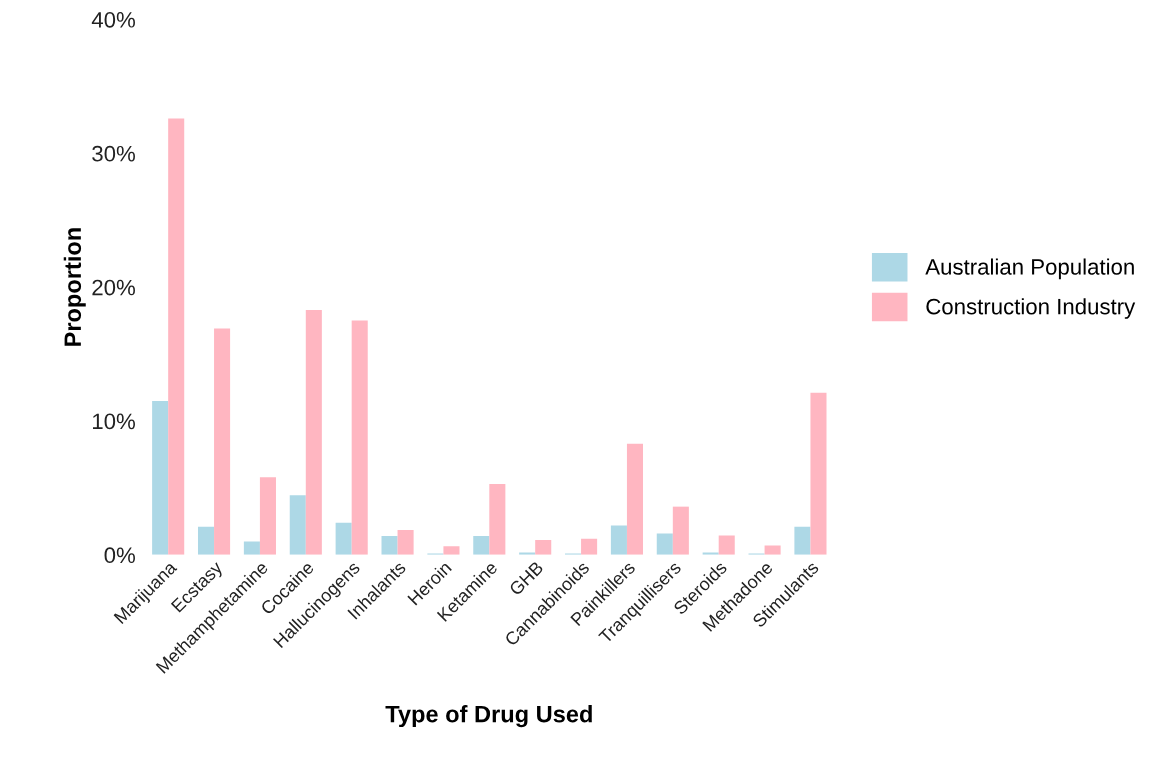  Describe the element at coordinates (119, 555) in the screenshot. I see `y-tick-label: 0%` at that location.